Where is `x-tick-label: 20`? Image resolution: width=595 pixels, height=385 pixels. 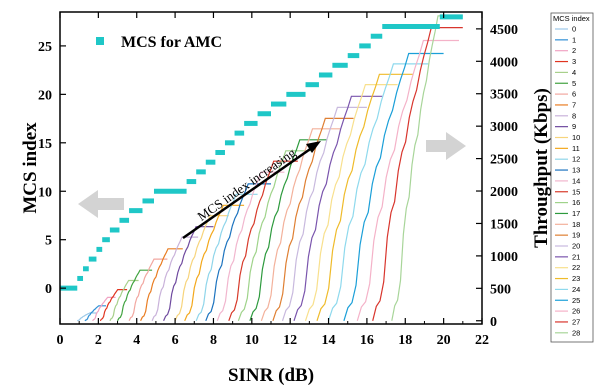
x-tick-label: 20 is located at coordinates (444, 340).